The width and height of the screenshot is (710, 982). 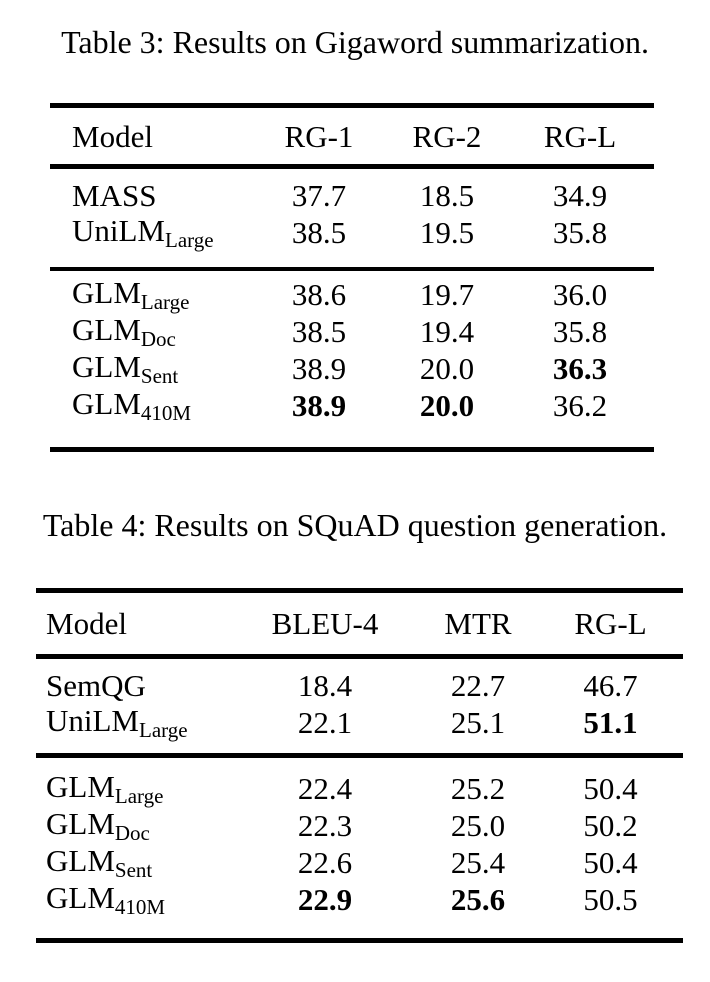 I want to click on column-header: MTR, so click(x=478, y=623).